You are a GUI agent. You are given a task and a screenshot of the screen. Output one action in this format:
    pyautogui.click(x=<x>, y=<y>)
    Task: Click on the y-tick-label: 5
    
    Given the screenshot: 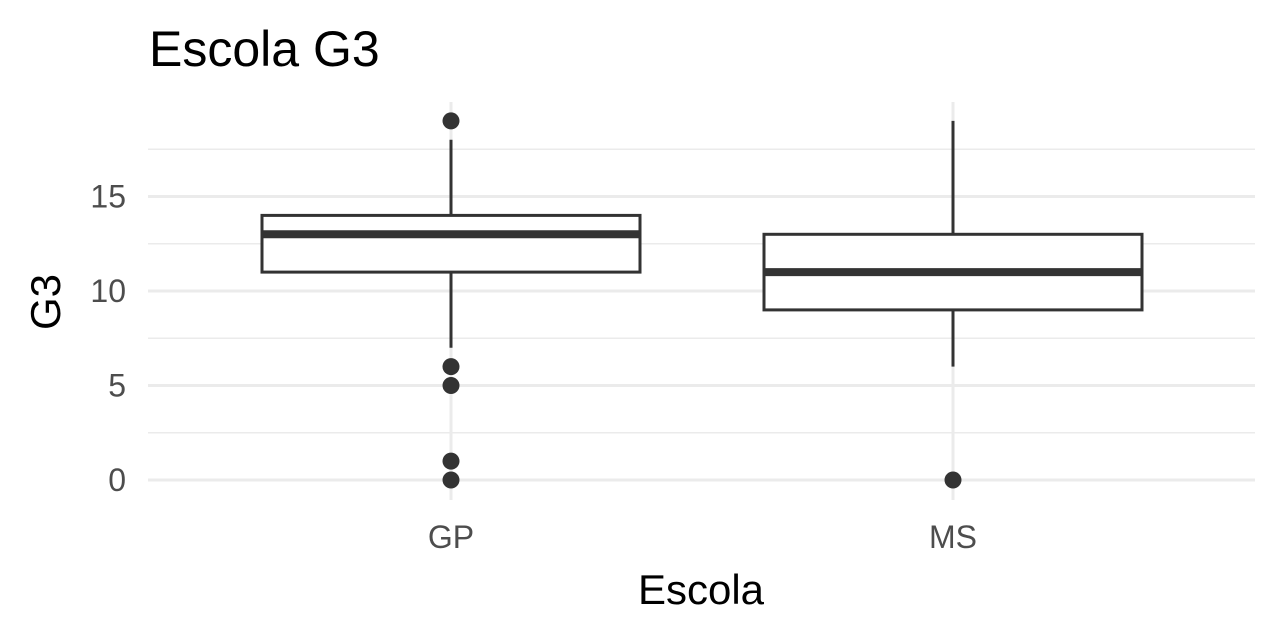 What is the action you would take?
    pyautogui.click(x=117, y=386)
    